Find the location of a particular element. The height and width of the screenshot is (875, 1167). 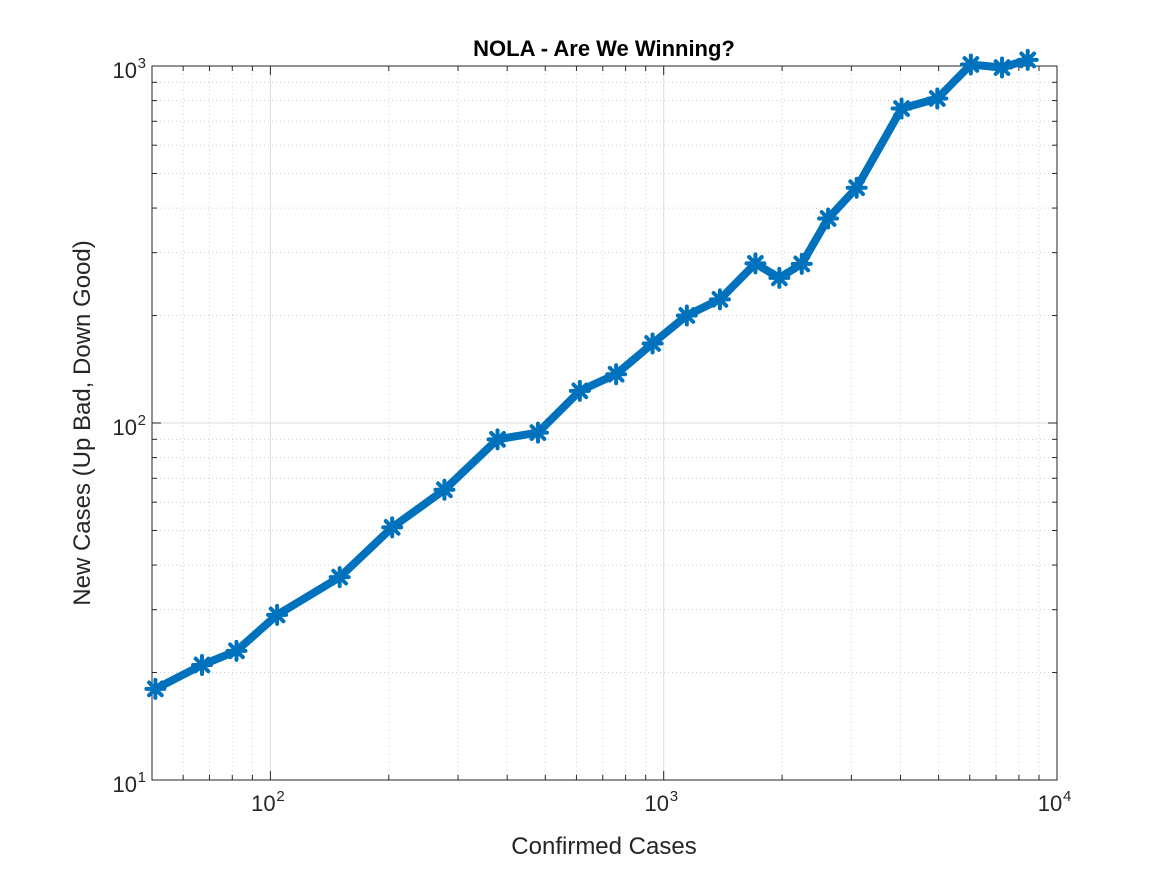

chart-title: NOLA - Are We Winning? is located at coordinates (604, 48).